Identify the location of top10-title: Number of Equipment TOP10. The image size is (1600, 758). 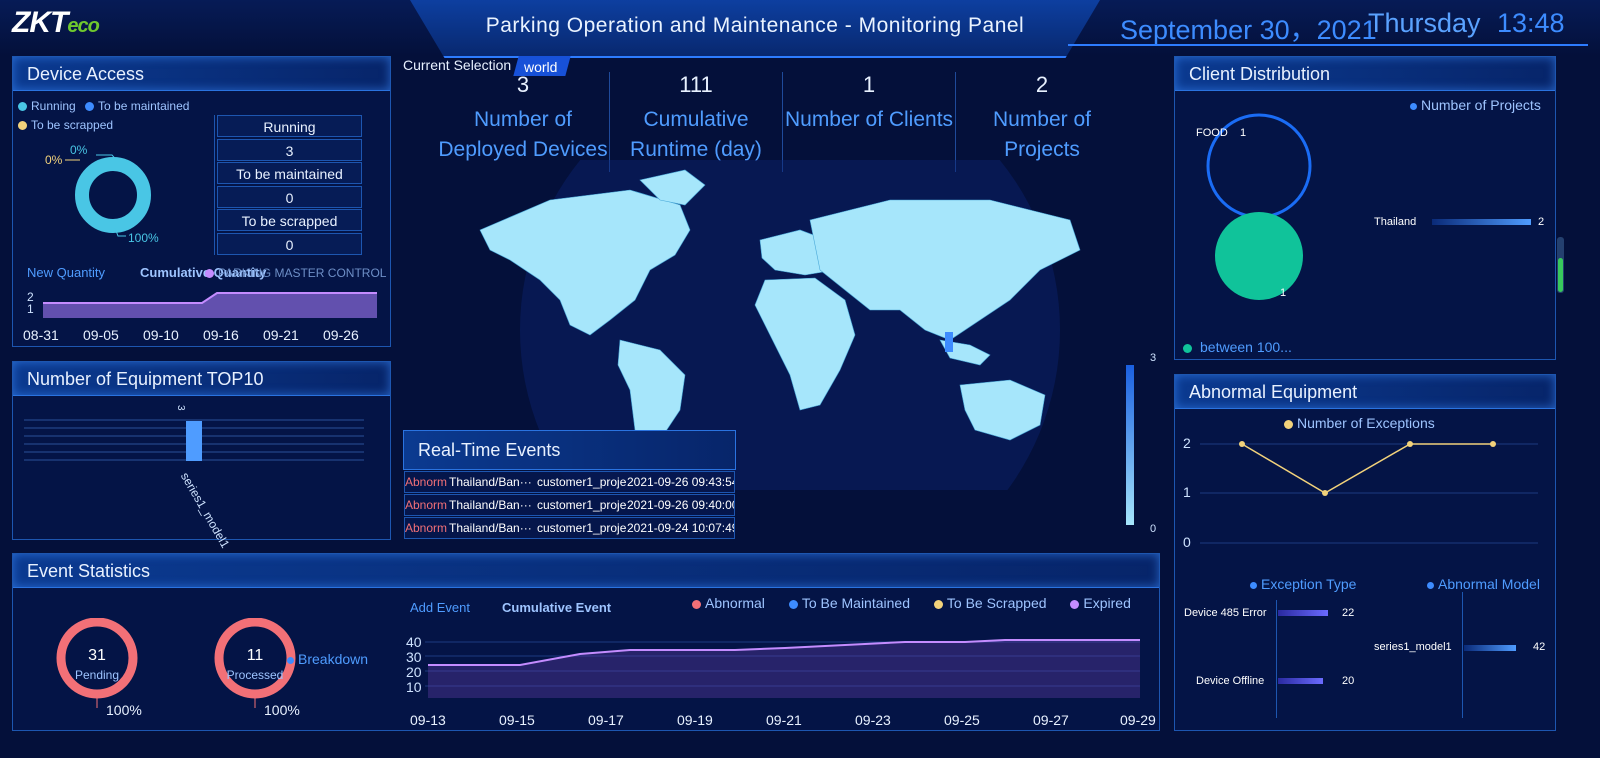
(201, 379).